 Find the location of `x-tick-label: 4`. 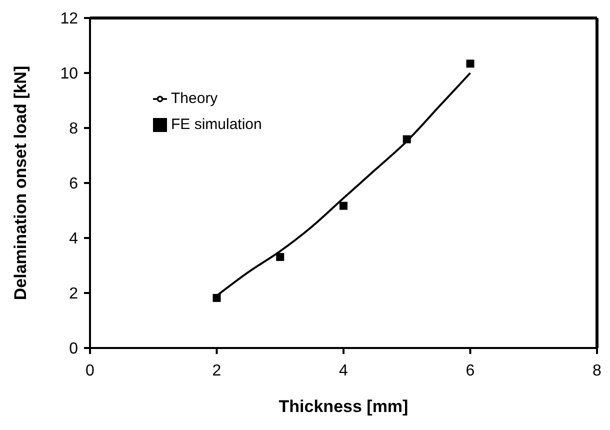

x-tick-label: 4 is located at coordinates (343, 371).